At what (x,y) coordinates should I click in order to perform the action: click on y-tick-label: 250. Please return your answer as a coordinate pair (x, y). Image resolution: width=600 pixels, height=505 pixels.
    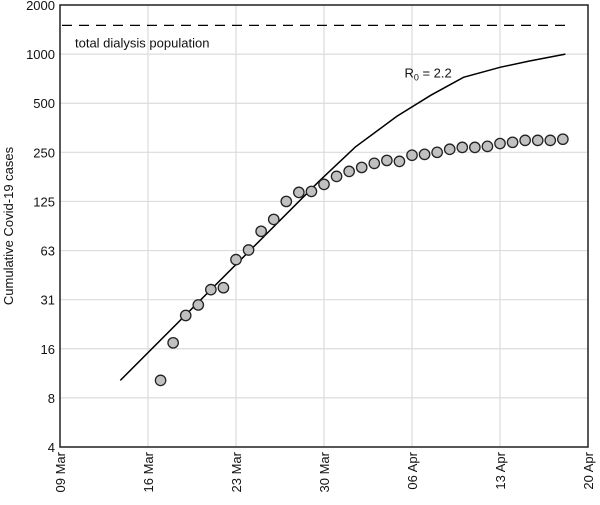
    Looking at the image, I should click on (44, 152).